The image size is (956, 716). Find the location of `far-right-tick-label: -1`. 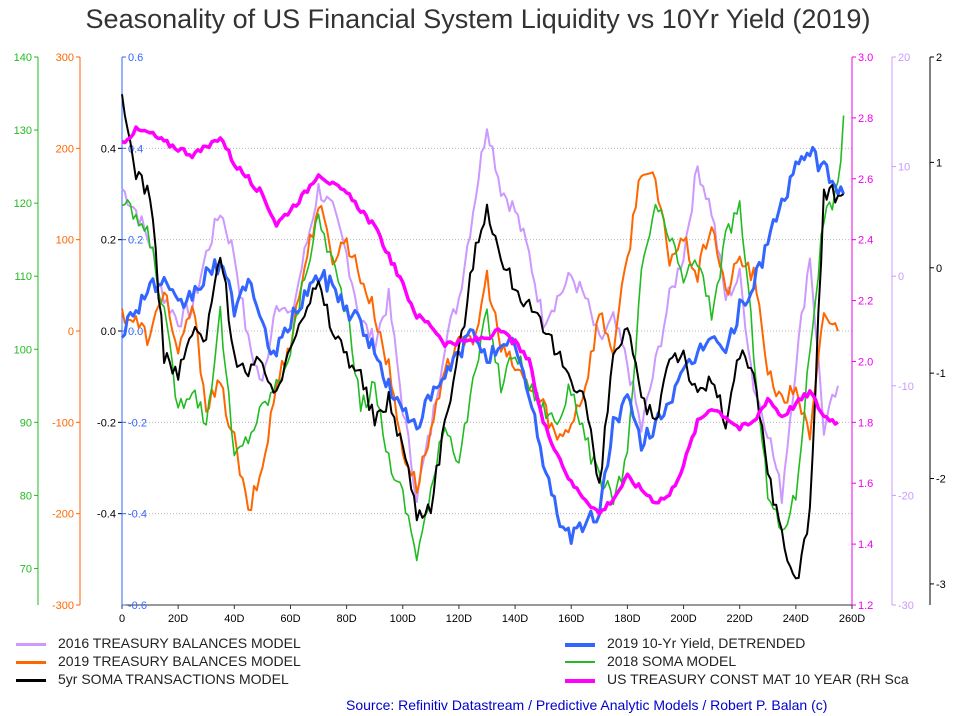

far-right-tick-label: -1 is located at coordinates (941, 374).